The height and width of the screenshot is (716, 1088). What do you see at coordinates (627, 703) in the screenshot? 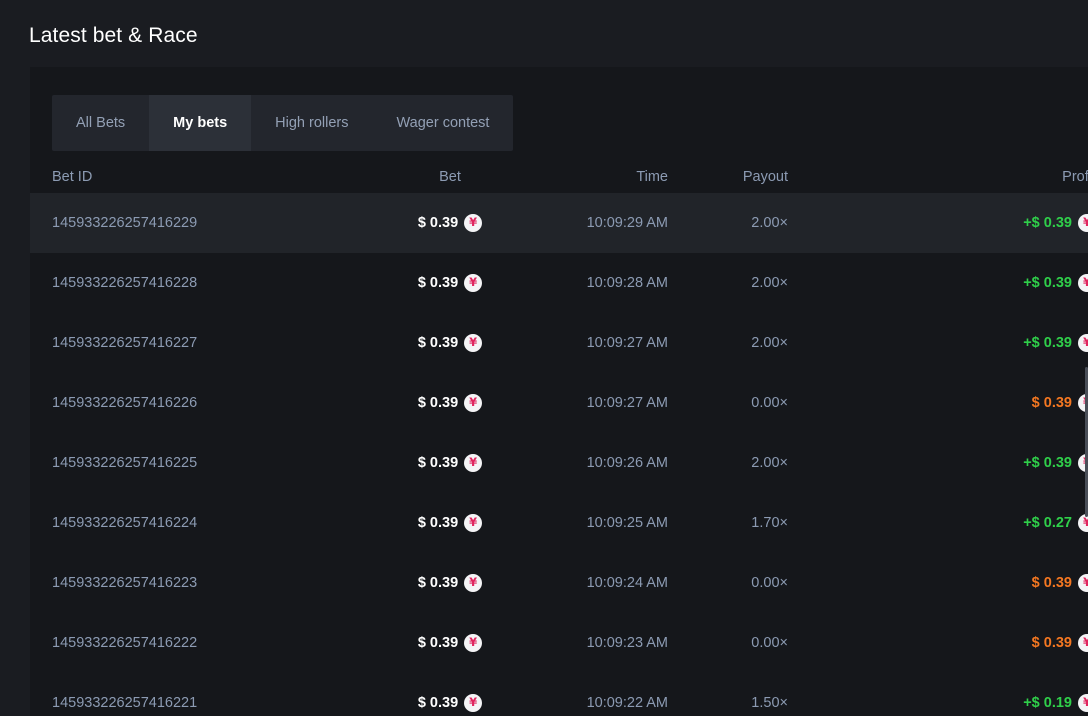
I see `cell-time: 10:09:22 AM` at bounding box center [627, 703].